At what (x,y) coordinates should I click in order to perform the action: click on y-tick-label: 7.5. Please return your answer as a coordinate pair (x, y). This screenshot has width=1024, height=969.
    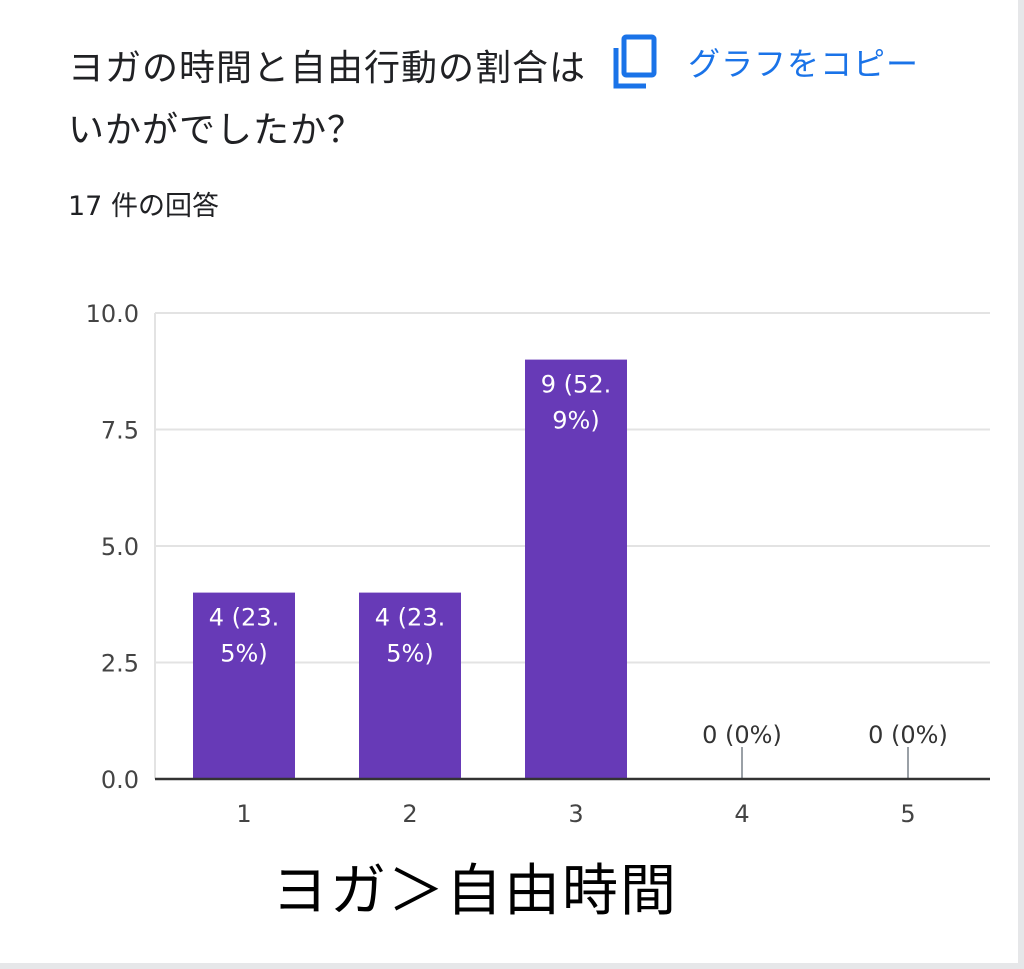
    Looking at the image, I should click on (120, 431).